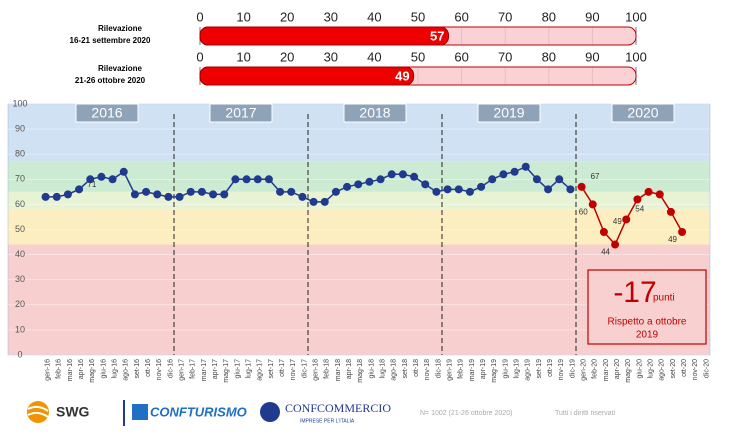  I want to click on x-tick-label: giu-16, so click(103, 369).